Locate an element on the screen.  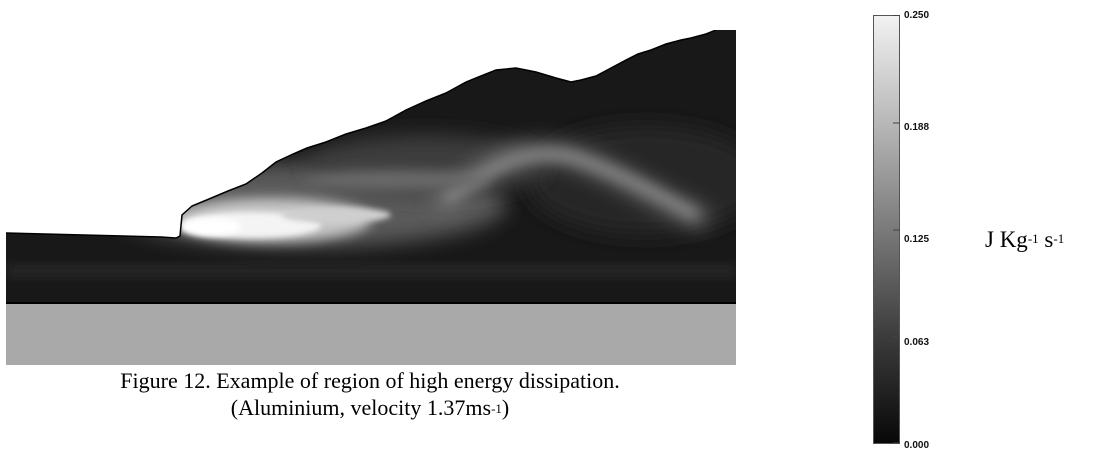
colorbar-tick-label: 0.063 is located at coordinates (917, 342).